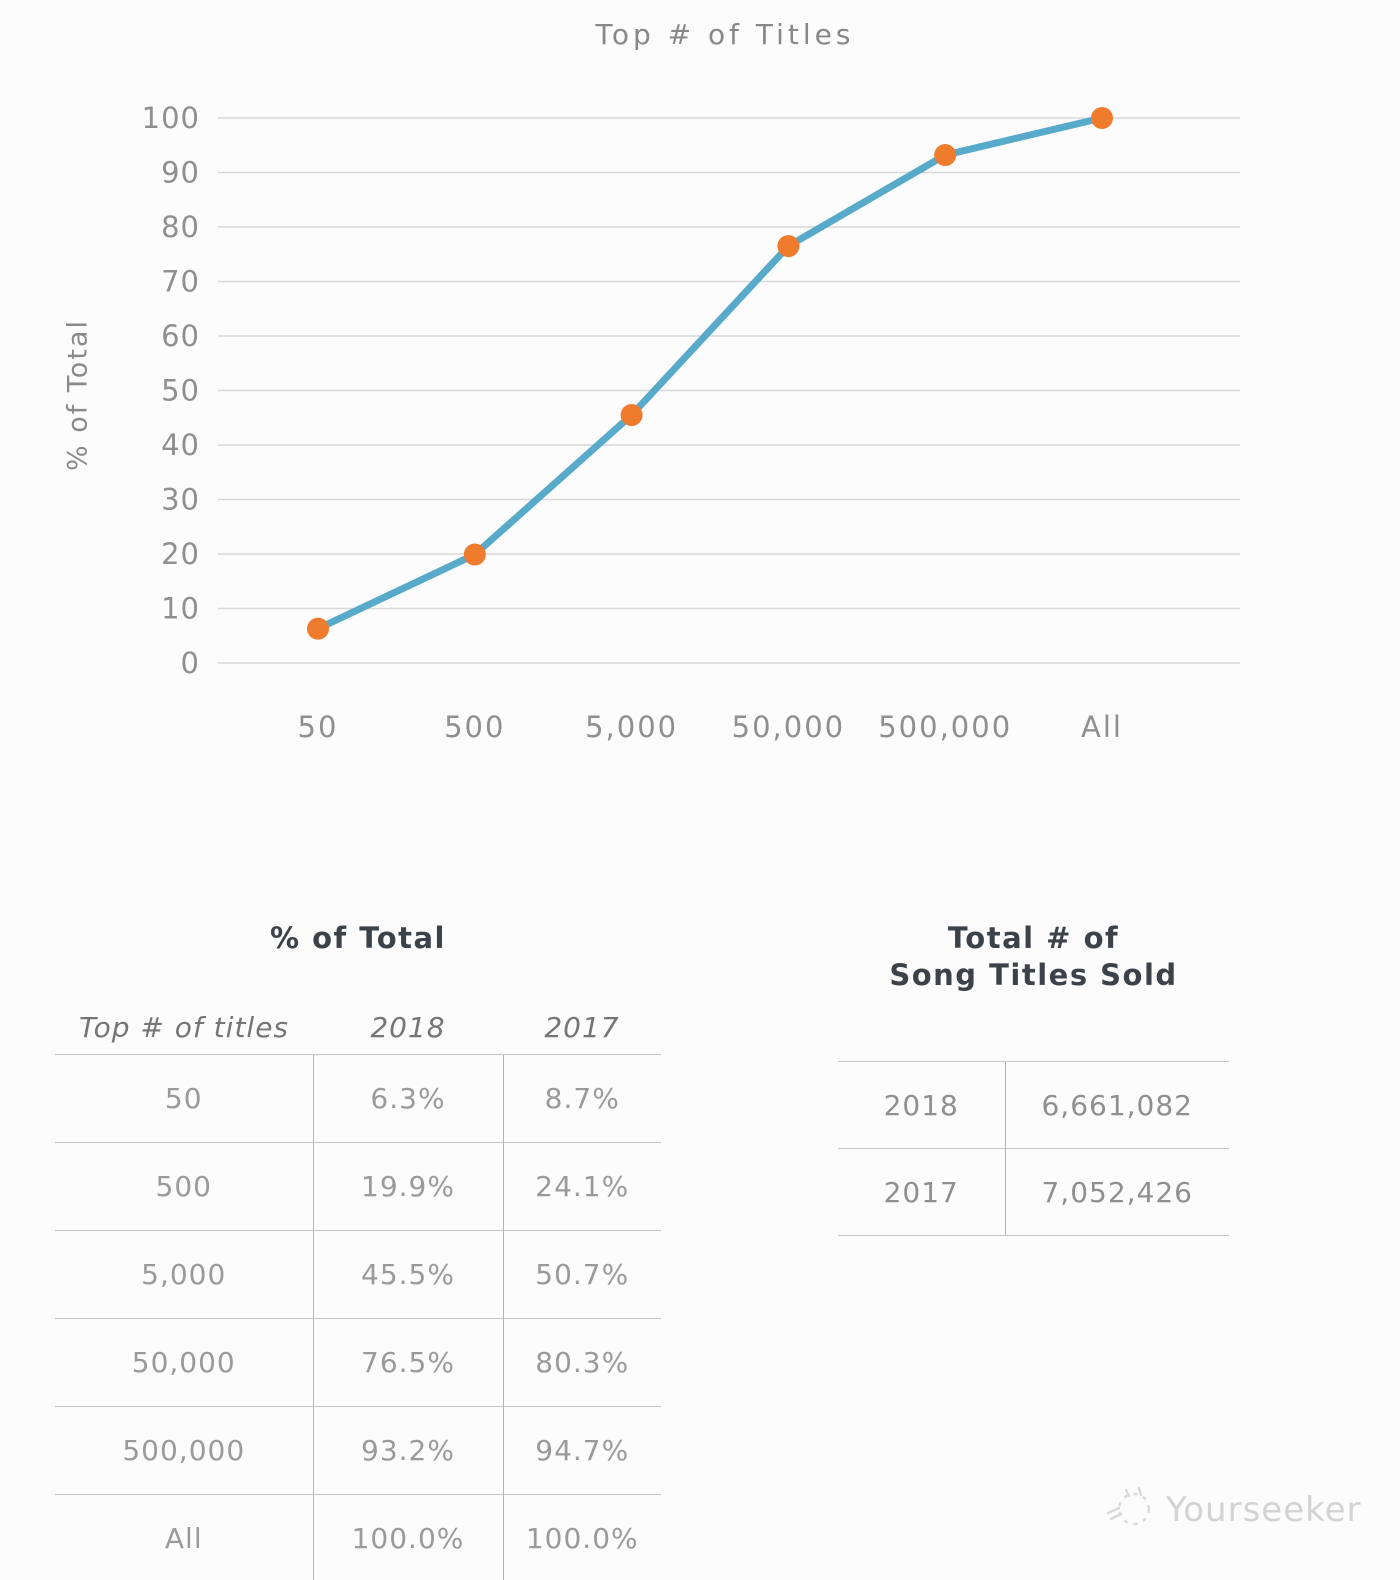 The height and width of the screenshot is (1580, 1400). Describe the element at coordinates (581, 1098) in the screenshot. I see `table-cell: 8.7%` at that location.